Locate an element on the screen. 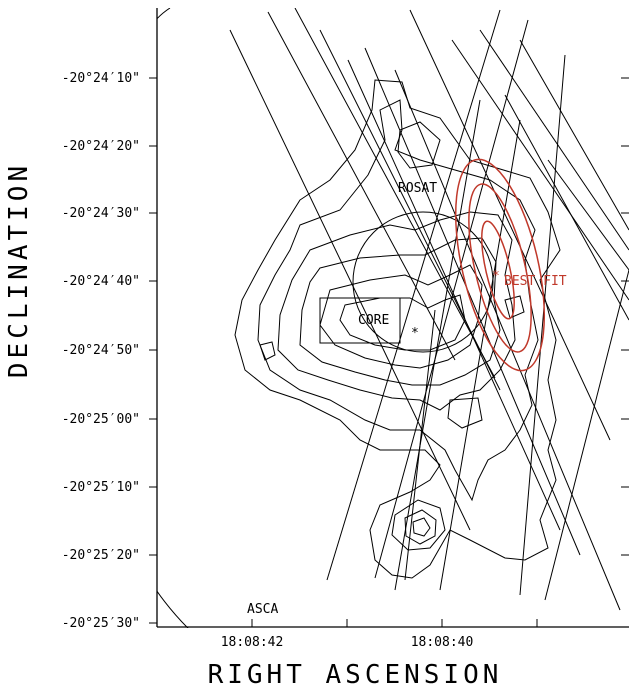 The image size is (629, 689). y-tick-label: -20°25′30" is located at coordinates (101, 623).